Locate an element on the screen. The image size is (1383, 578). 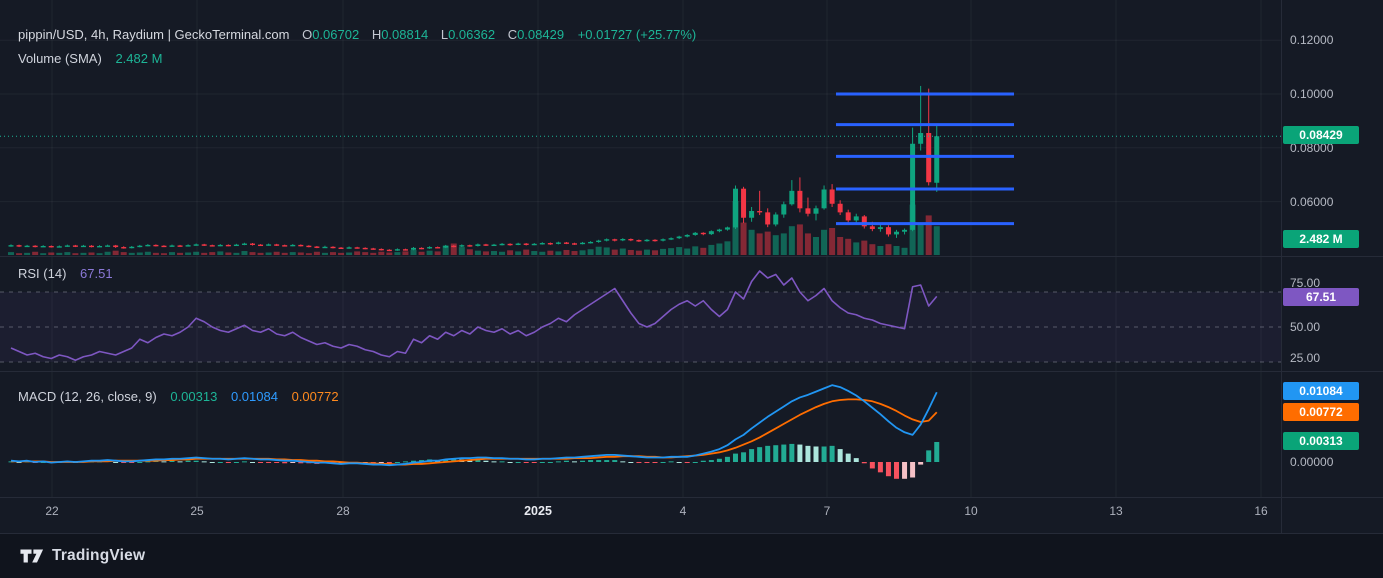
tradingview-logo-link: TradingView is located at coordinates (82, 556).